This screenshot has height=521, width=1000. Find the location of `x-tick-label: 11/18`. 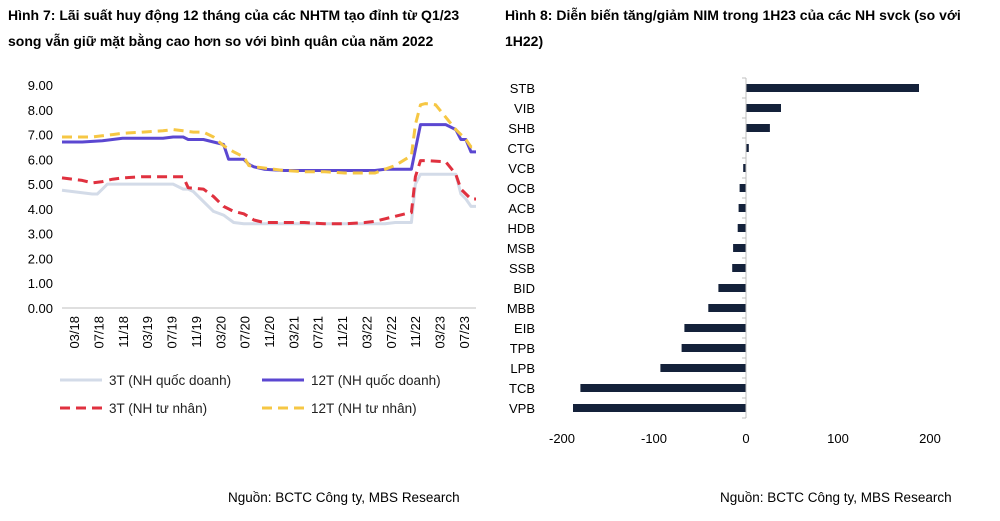

x-tick-label: 11/18 is located at coordinates (123, 332).